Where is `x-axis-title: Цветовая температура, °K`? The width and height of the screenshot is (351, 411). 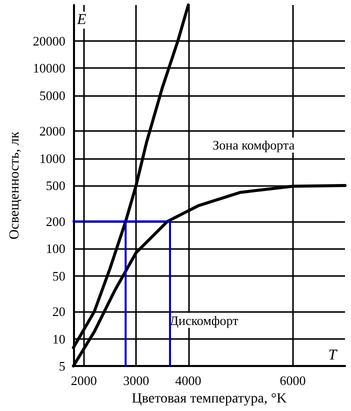
x-axis-title: Цветовая температура, °K is located at coordinates (209, 399).